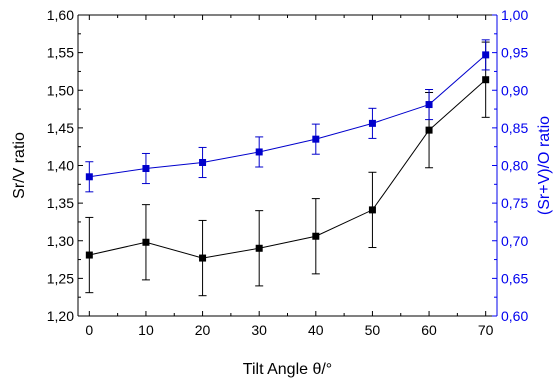  What do you see at coordinates (316, 330) in the screenshot?
I see `x-tick-label: 40` at bounding box center [316, 330].